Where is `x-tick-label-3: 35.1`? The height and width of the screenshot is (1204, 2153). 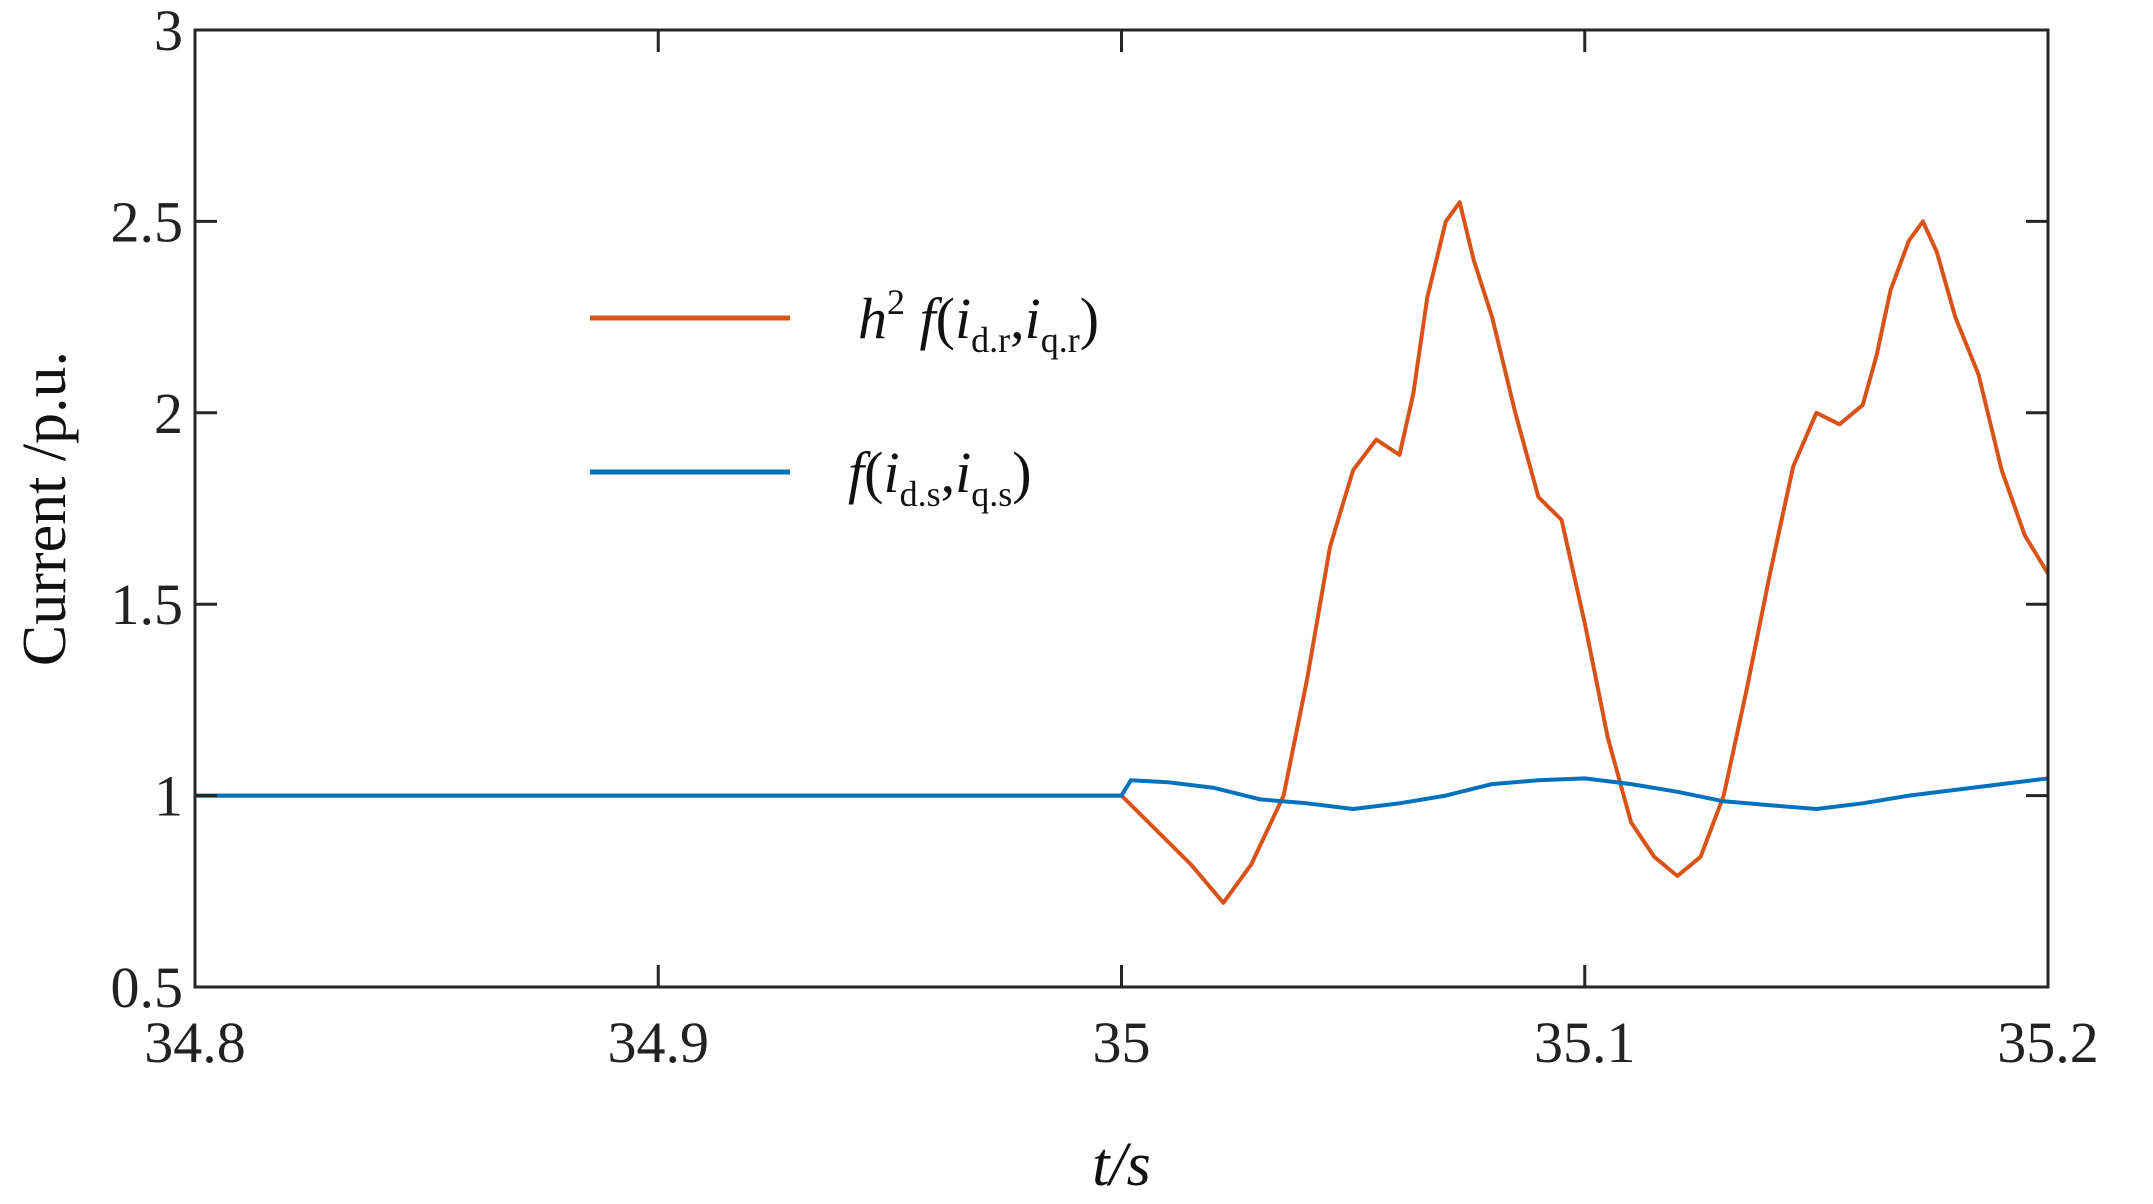 x-tick-label-3: 35.1 is located at coordinates (1585, 1042).